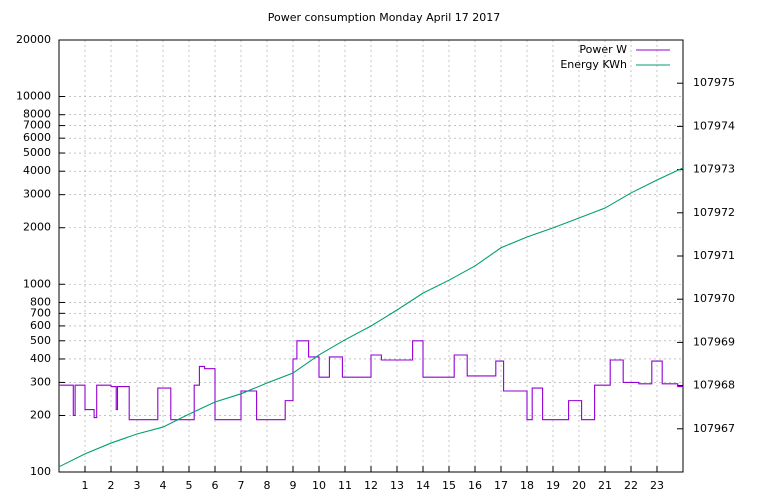 The height and width of the screenshot is (500, 768). I want to click on x-tick-label: 2, so click(111, 485).